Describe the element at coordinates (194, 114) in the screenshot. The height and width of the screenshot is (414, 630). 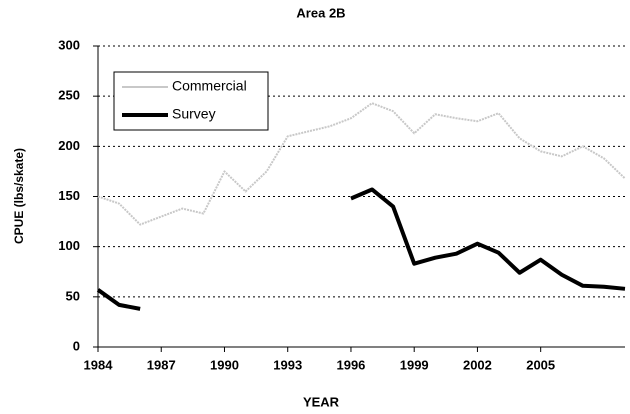
I see `legend-label: Survey` at that location.